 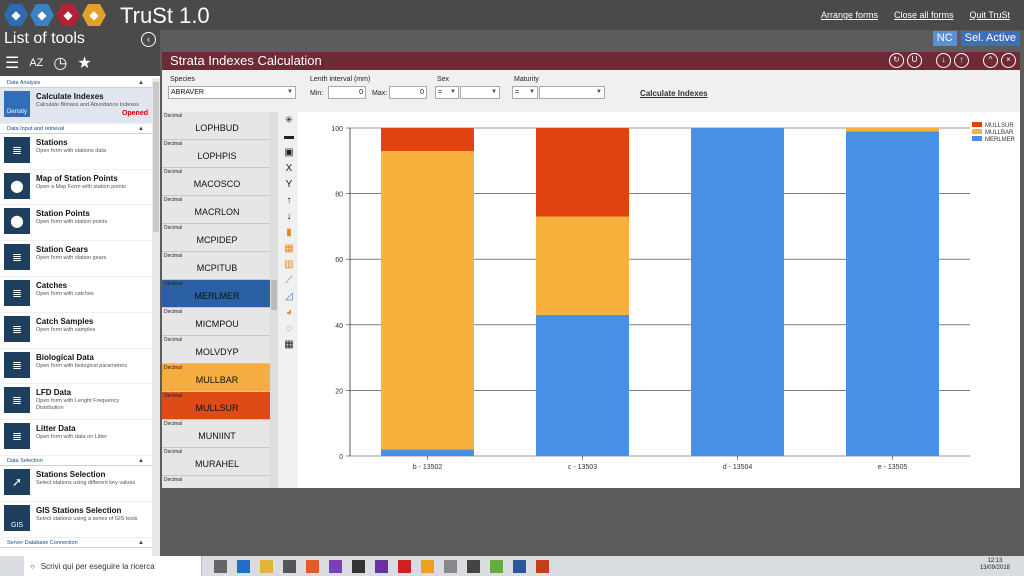 What do you see at coordinates (232, 92) in the screenshot?
I see `species-select: ABRAVER ▼` at bounding box center [232, 92].